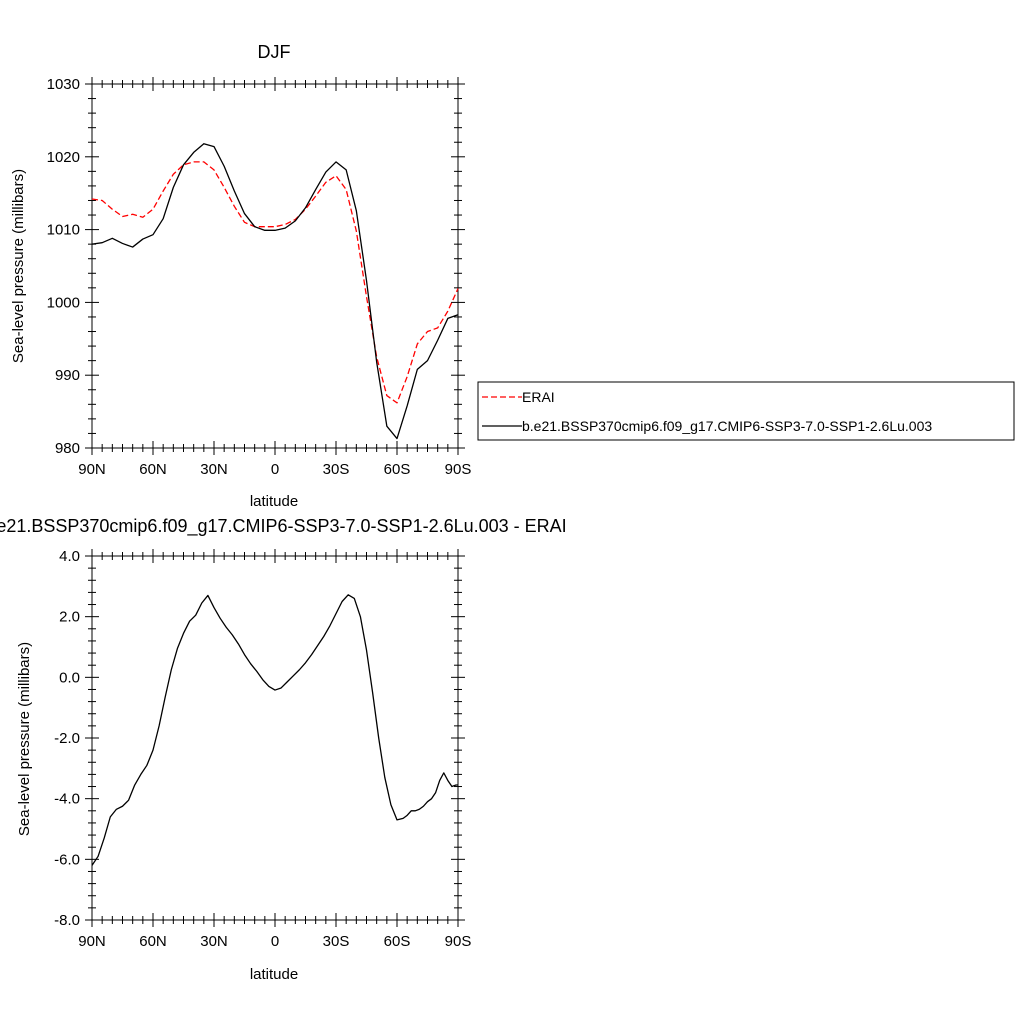 This screenshot has height=1024, width=1024. I want to click on bottom-x-tick-labels: 90N 60N 30N 0 30S 60S 90S, so click(274, 941).